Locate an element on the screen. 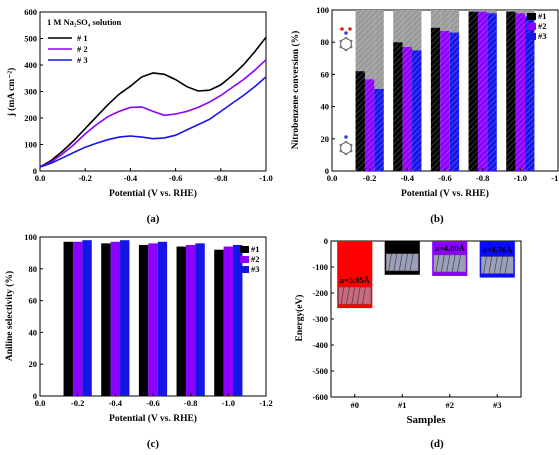 The height and width of the screenshot is (455, 559). y-tick-label: 300 is located at coordinates (30, 92).